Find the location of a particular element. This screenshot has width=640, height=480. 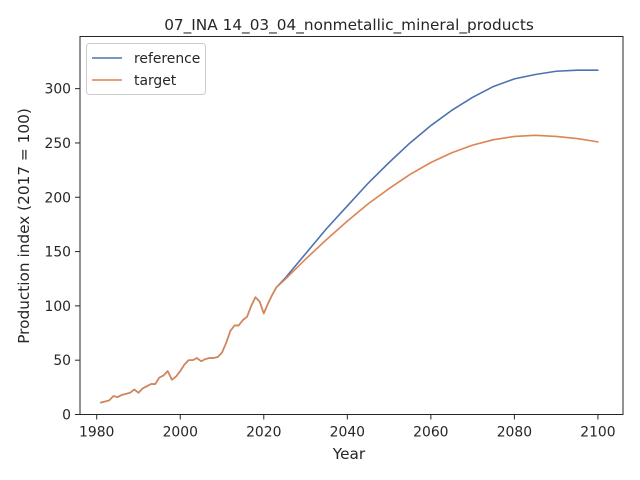

x-axis-label: Year is located at coordinates (349, 454).